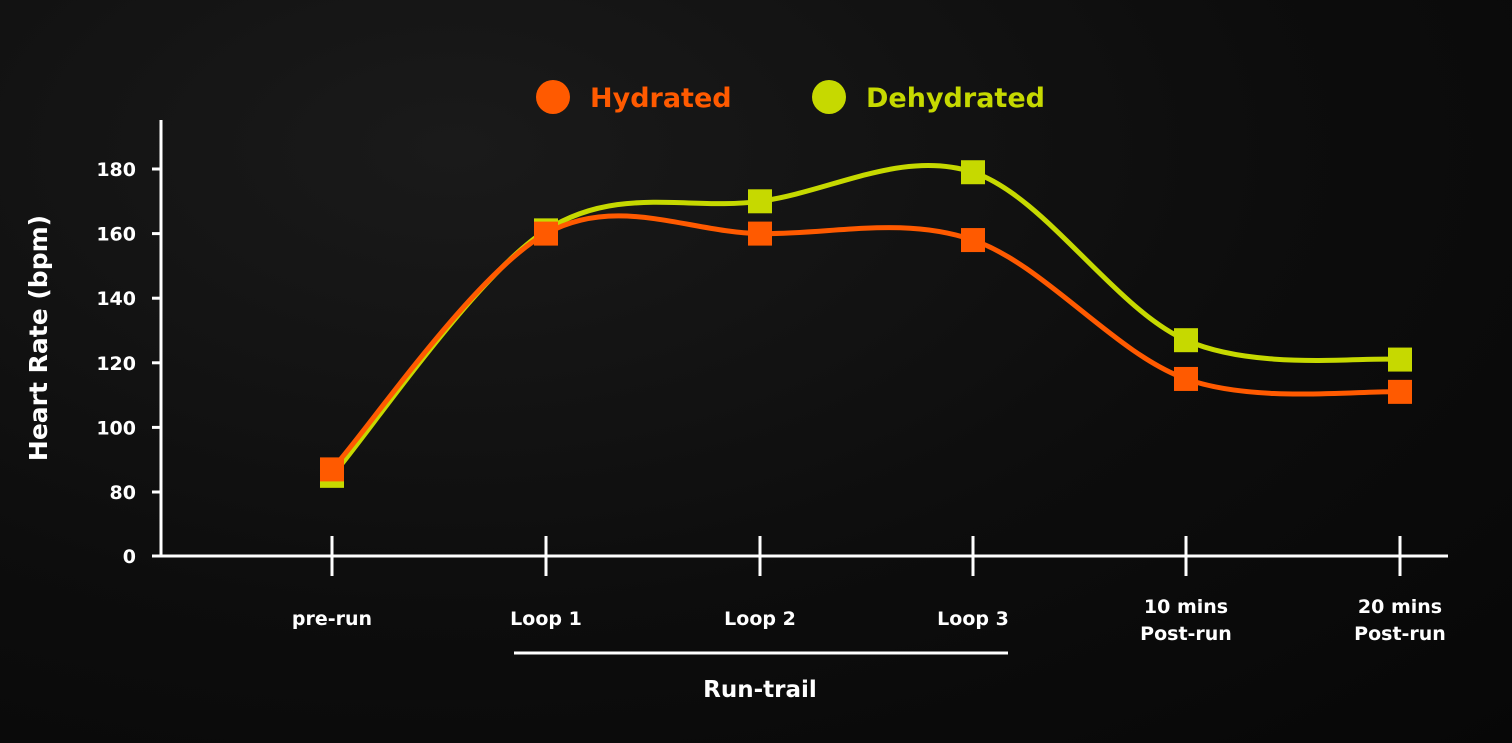 Image resolution: width=1512 pixels, height=743 pixels. What do you see at coordinates (1400, 620) in the screenshot?
I see `x-tick-label: 20 mins Post-run` at bounding box center [1400, 620].